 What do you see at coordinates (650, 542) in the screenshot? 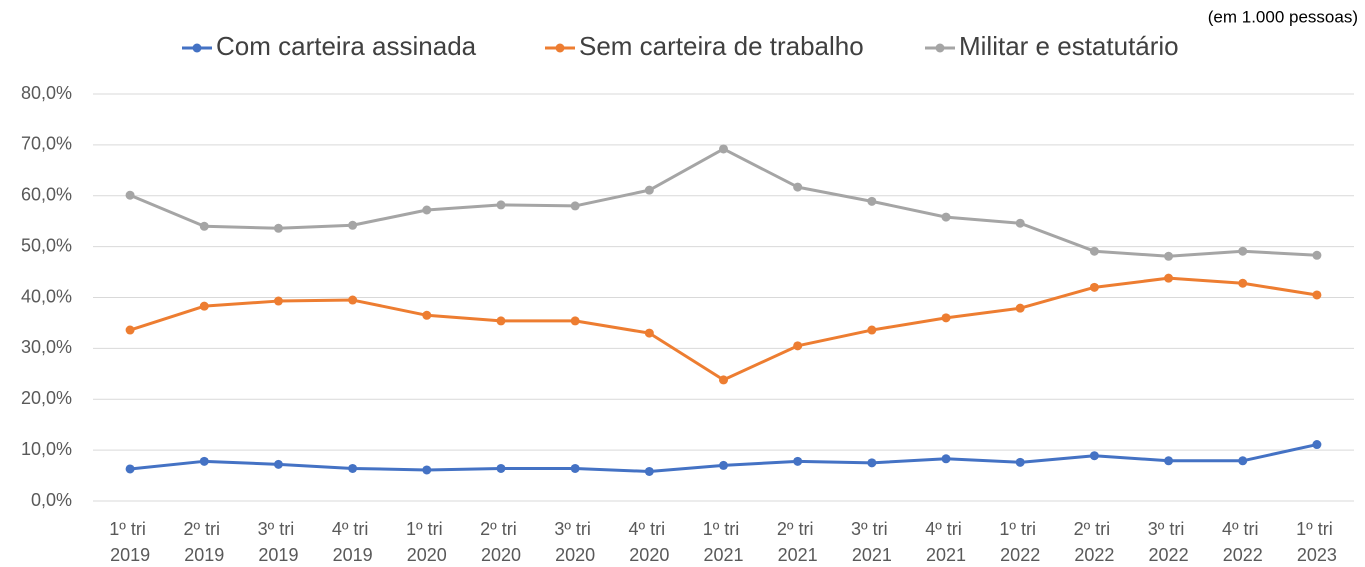
I see `x-tick-label: 4º tri 2020` at bounding box center [650, 542].